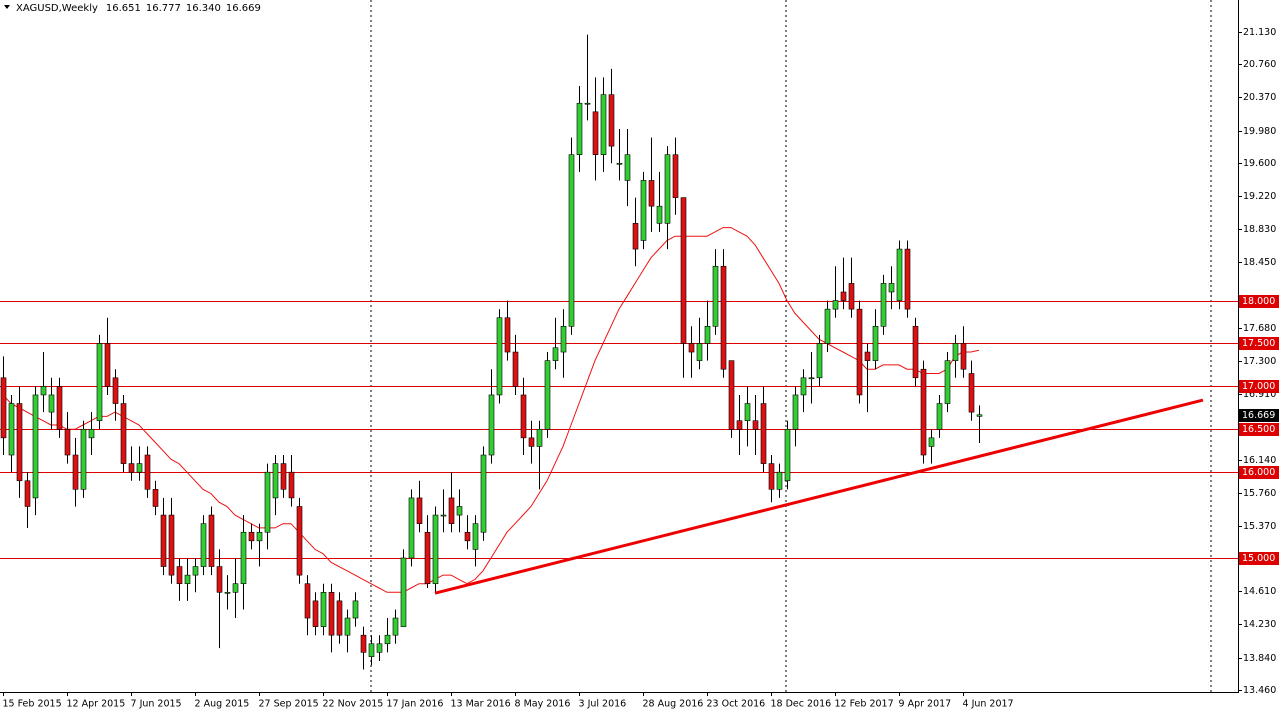 This screenshot has width=1280, height=717. Describe the element at coordinates (243, 8) in the screenshot. I see `close-value: 16.669` at that location.